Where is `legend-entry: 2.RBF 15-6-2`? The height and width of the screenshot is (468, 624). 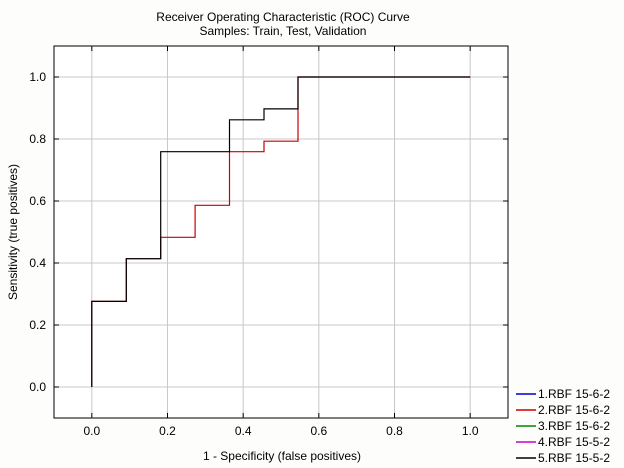 legend-entry: 2.RBF 15-6-2 is located at coordinates (574, 410).